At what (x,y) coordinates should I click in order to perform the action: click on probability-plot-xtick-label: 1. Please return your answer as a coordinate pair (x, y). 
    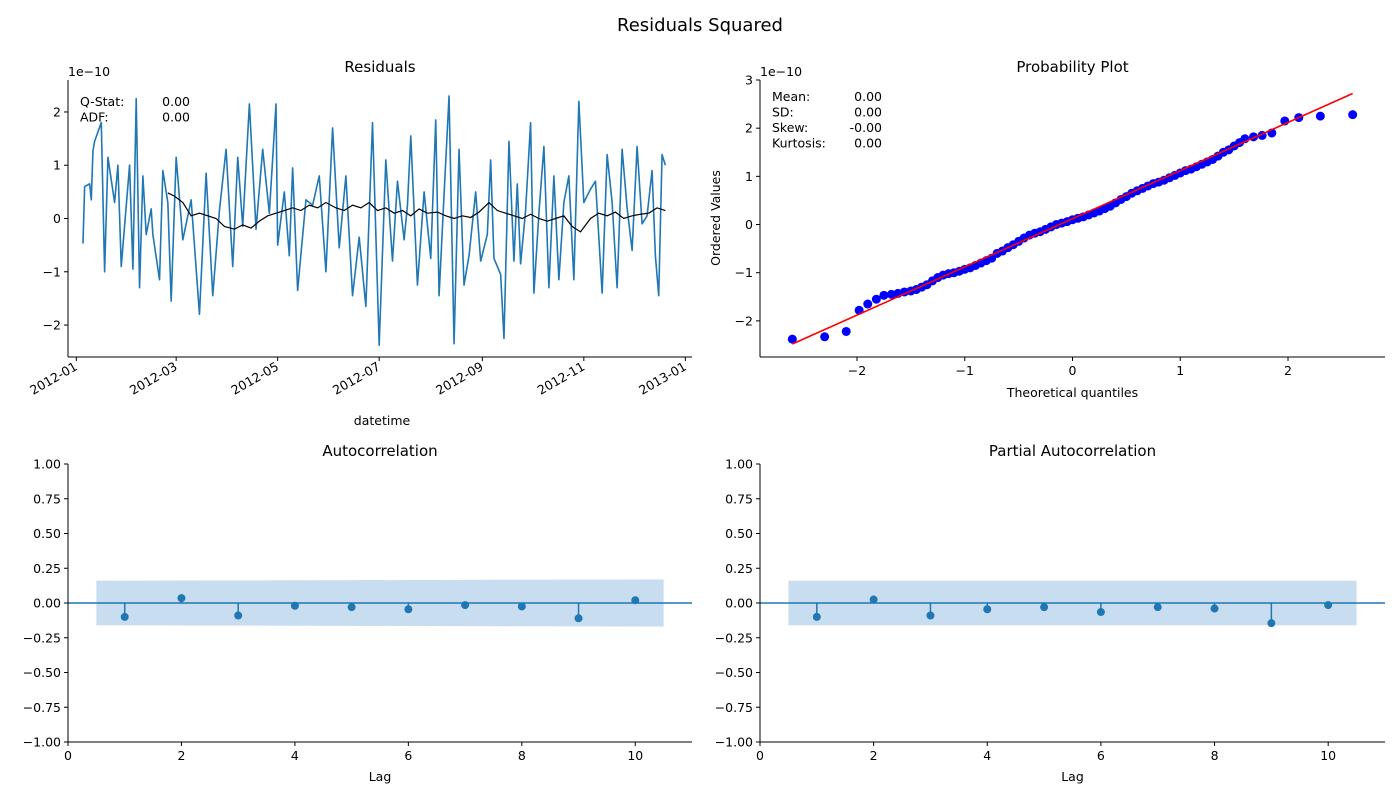
    Looking at the image, I should click on (1180, 370).